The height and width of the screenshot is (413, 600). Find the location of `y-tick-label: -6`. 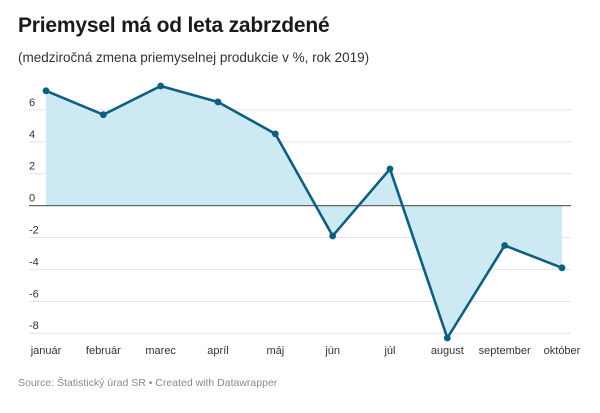

y-tick-label: -6 is located at coordinates (34, 294).